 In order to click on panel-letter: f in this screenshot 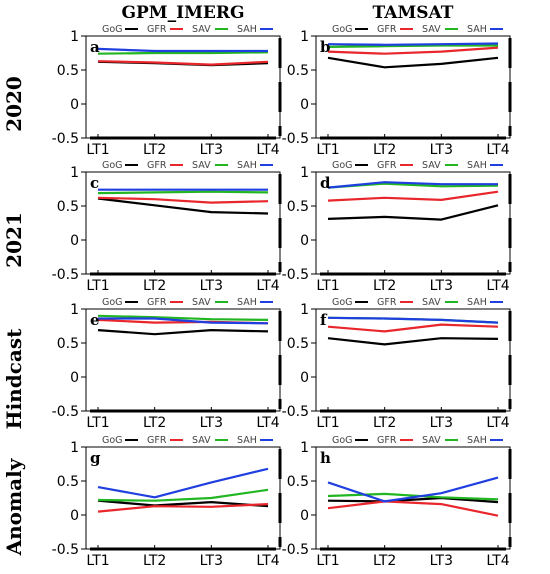, I will do `click(324, 320)`.